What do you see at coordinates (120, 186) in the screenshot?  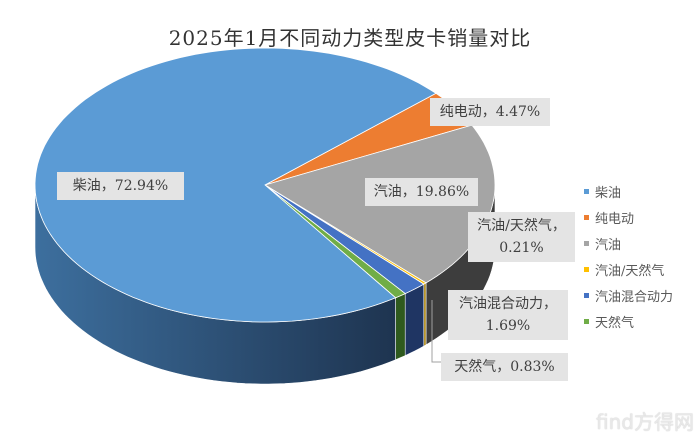 I see `data-label-diesel: 柴油，72.94%` at bounding box center [120, 186].